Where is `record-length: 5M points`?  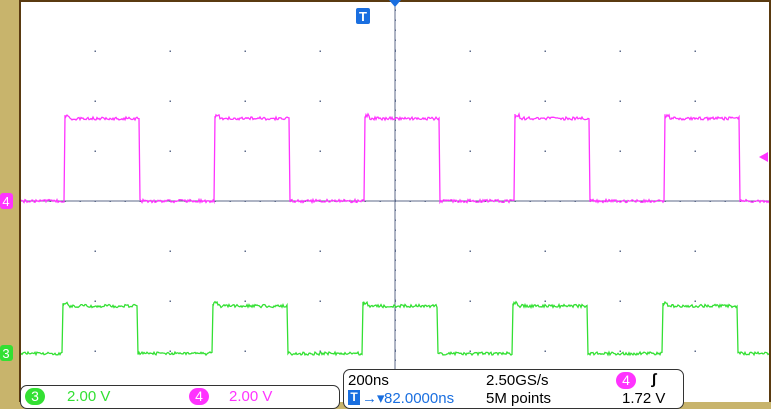 record-length: 5M points is located at coordinates (518, 398).